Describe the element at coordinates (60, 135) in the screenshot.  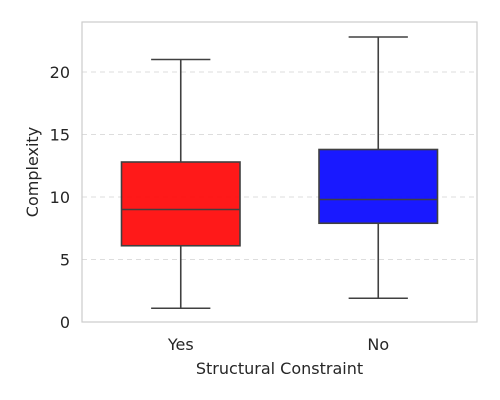
I see `y-tick-label-15: 15` at that location.